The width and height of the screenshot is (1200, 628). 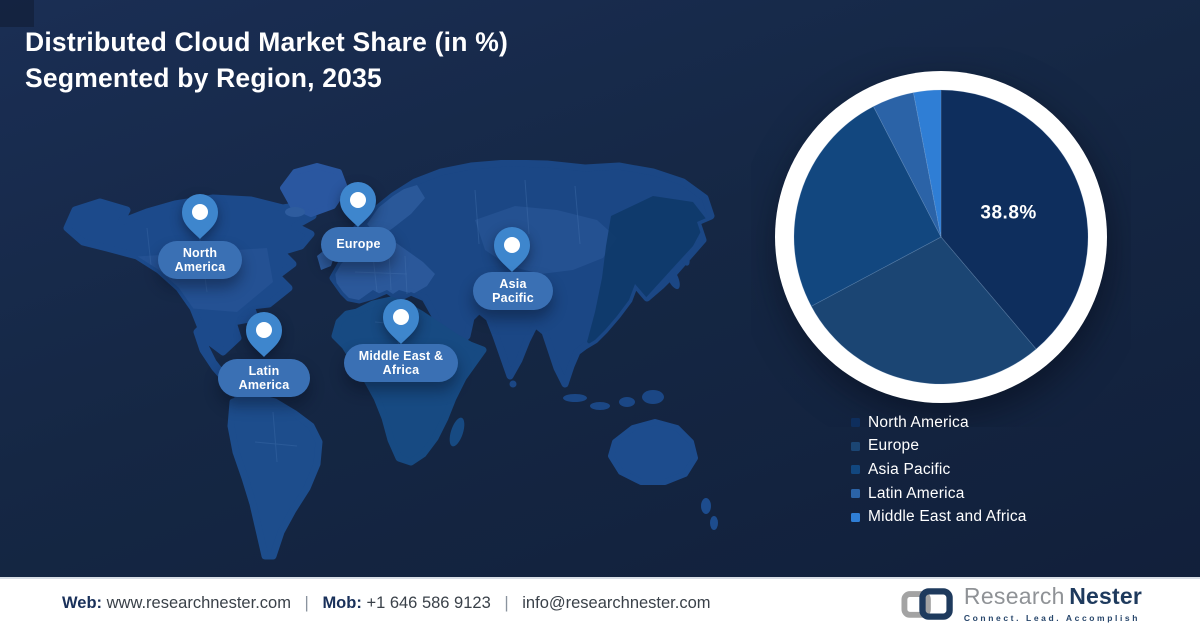 What do you see at coordinates (17, 13) in the screenshot?
I see `corner-shade` at bounding box center [17, 13].